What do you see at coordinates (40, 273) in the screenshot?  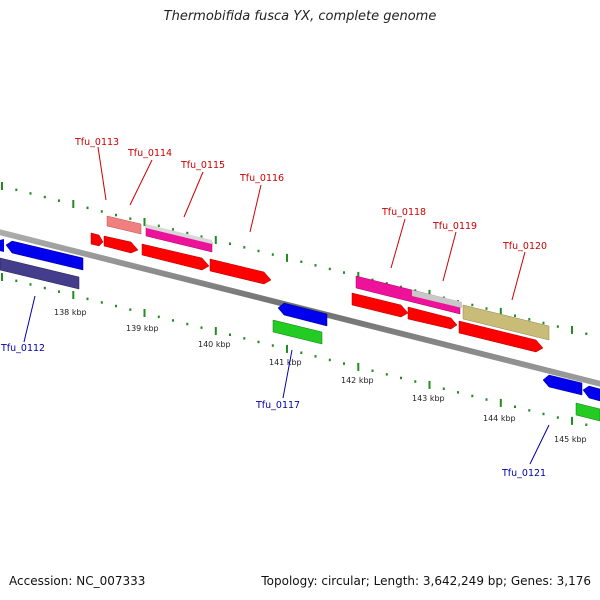 I see `gene-arrow-navy` at bounding box center [40, 273].